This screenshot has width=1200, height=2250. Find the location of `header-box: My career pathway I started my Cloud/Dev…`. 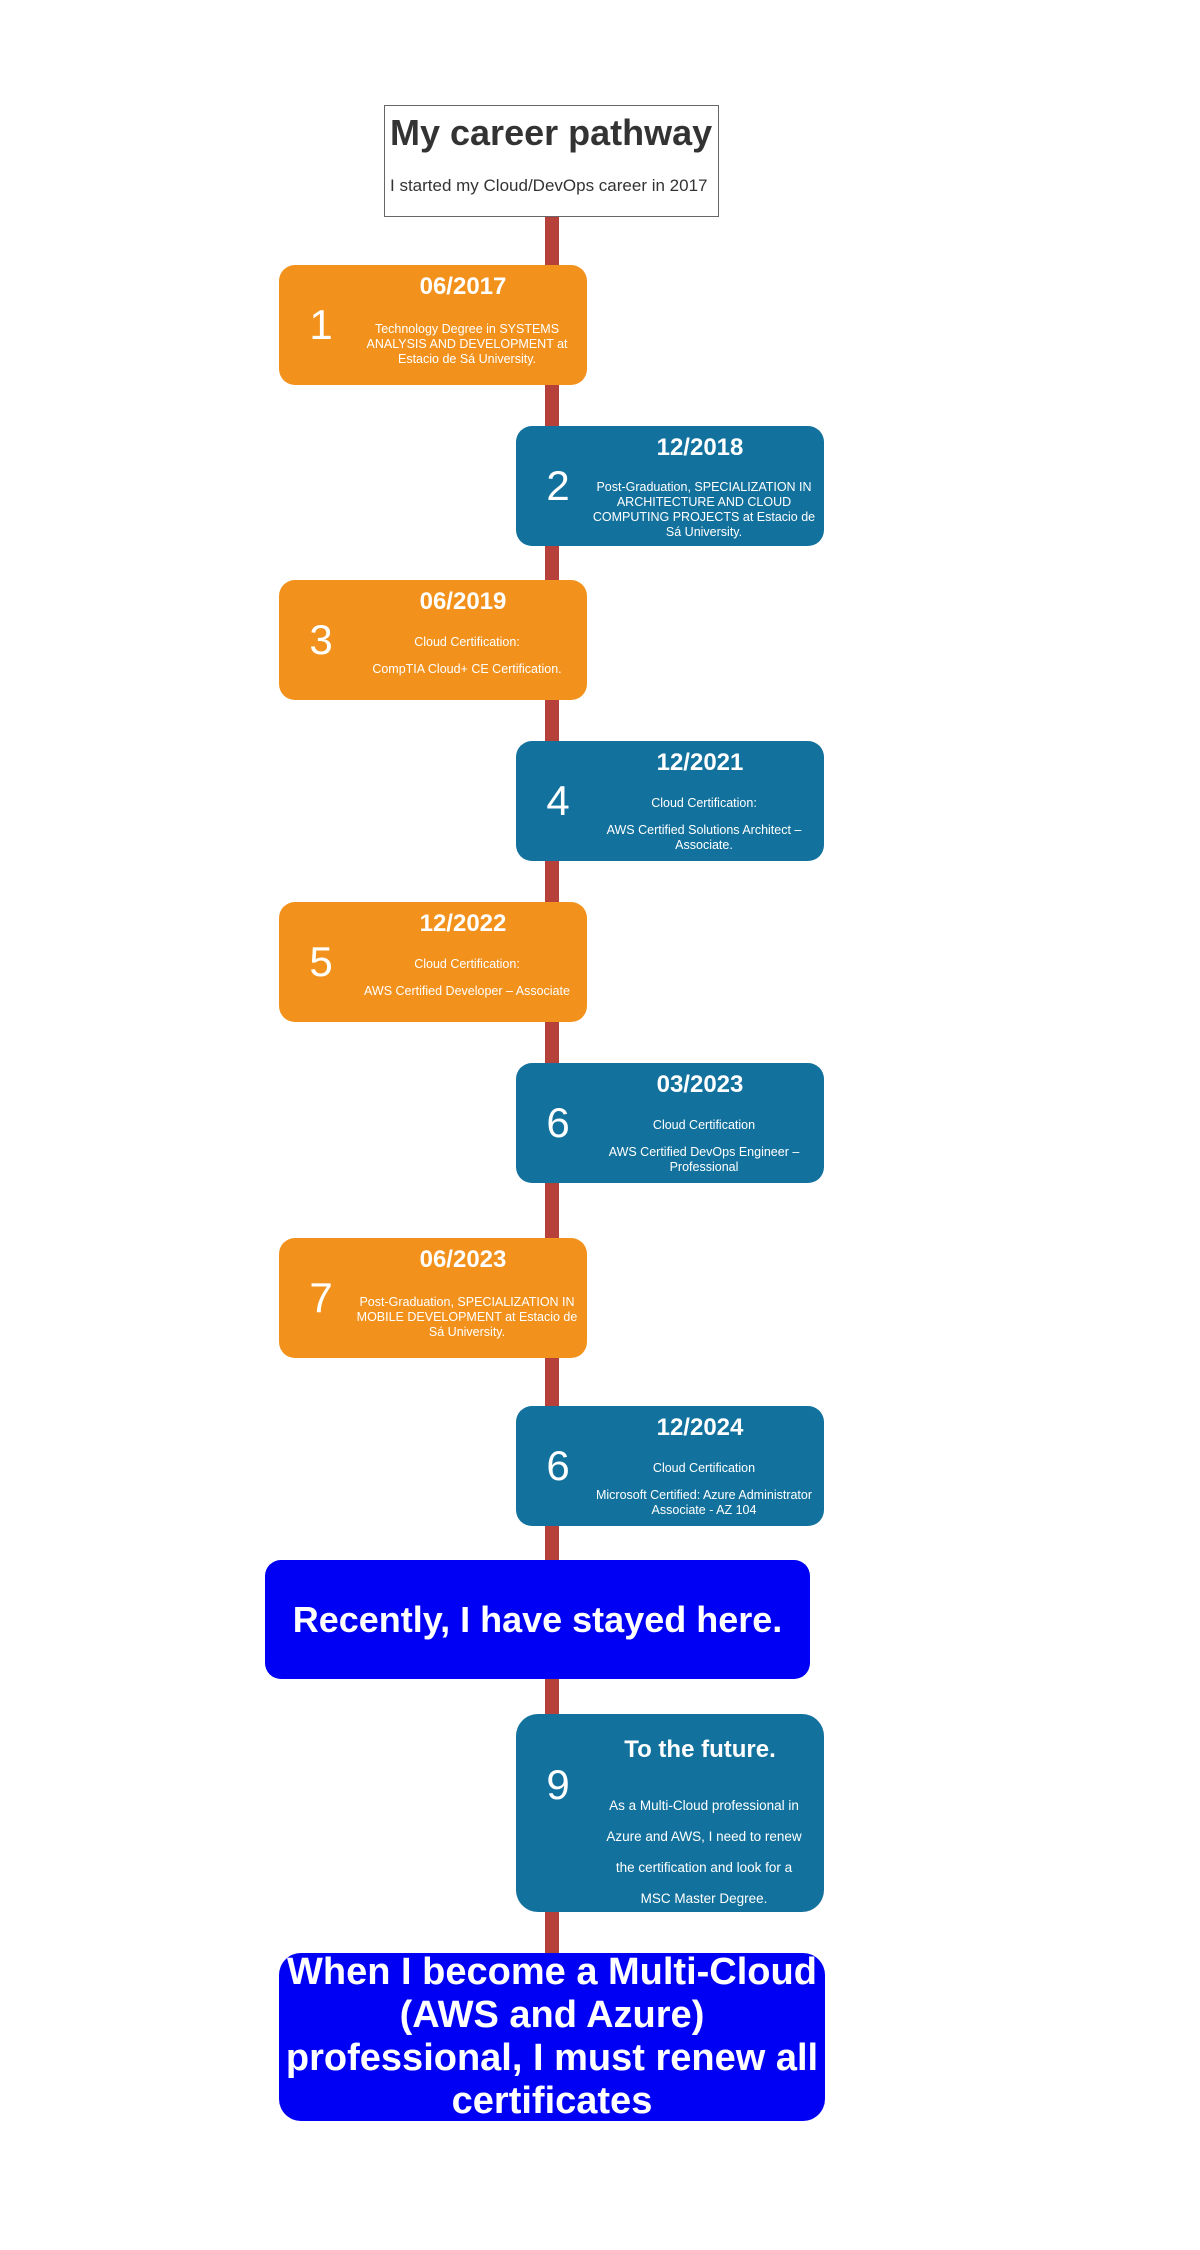

header-box: My career pathway I started my Cloud/Dev… is located at coordinates (551, 161).